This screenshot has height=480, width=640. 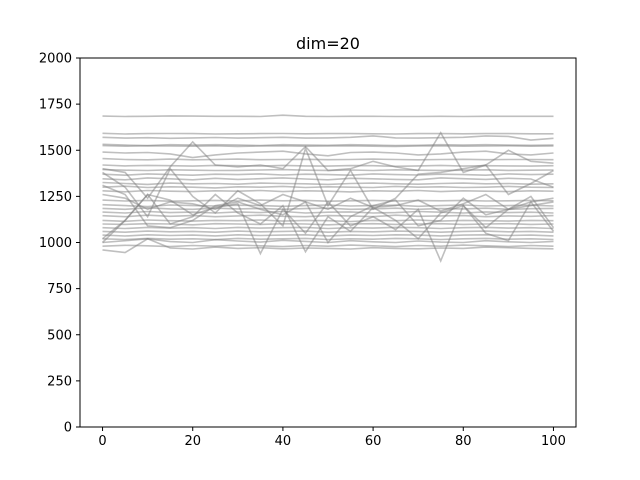 What do you see at coordinates (55, 197) in the screenshot?
I see `y-tick-label: 1250` at bounding box center [55, 197].